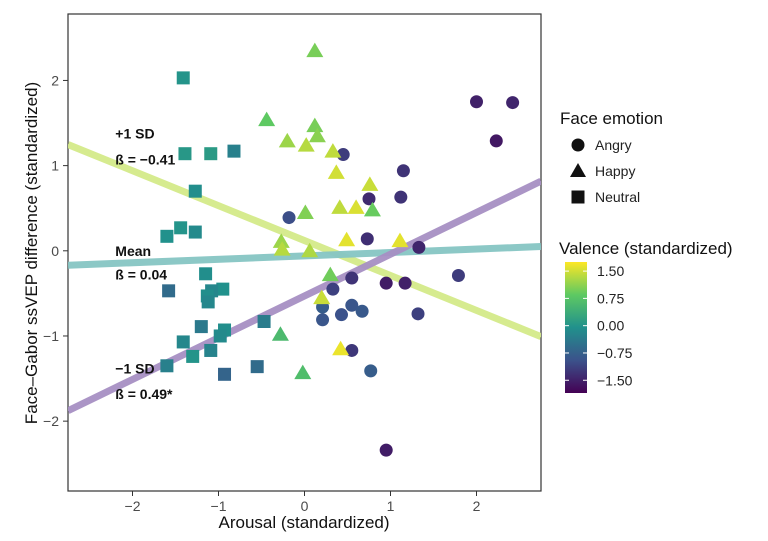 The width and height of the screenshot is (768, 541). What do you see at coordinates (51, 336) in the screenshot?
I see `y-tick-label: −1` at bounding box center [51, 336].